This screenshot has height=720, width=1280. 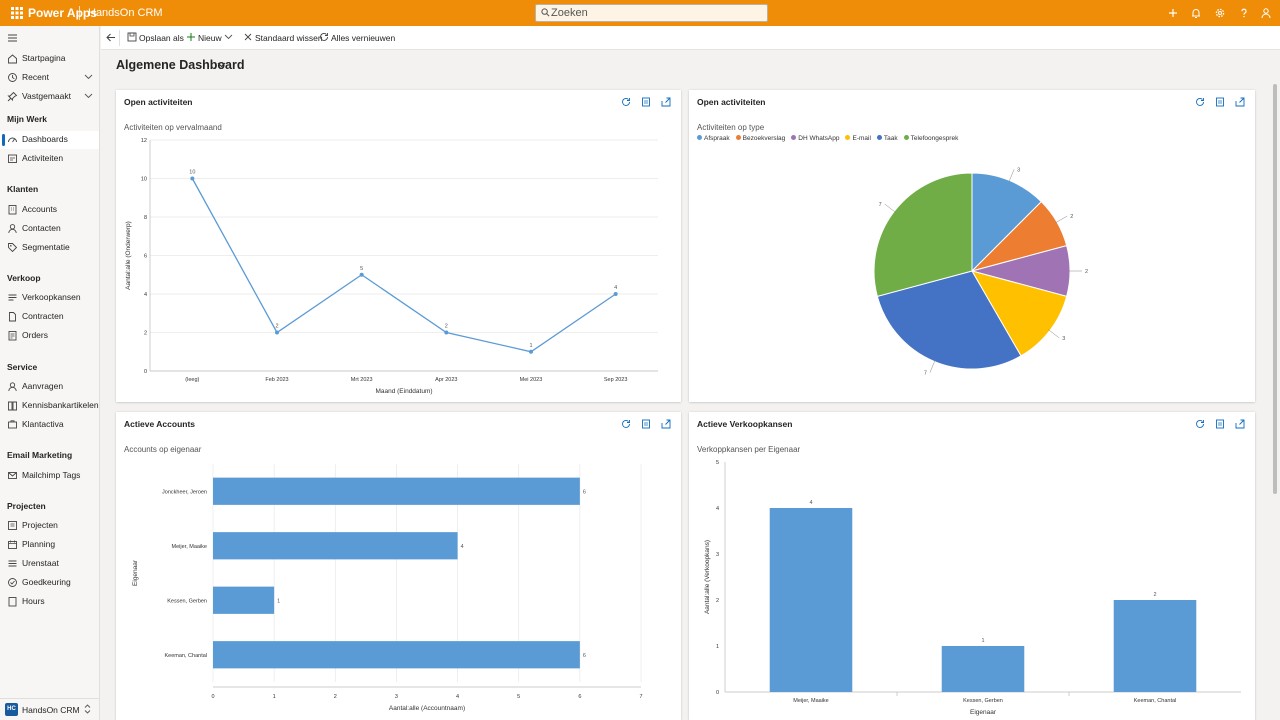 I want to click on y-tick-label: 10, so click(x=144, y=180).